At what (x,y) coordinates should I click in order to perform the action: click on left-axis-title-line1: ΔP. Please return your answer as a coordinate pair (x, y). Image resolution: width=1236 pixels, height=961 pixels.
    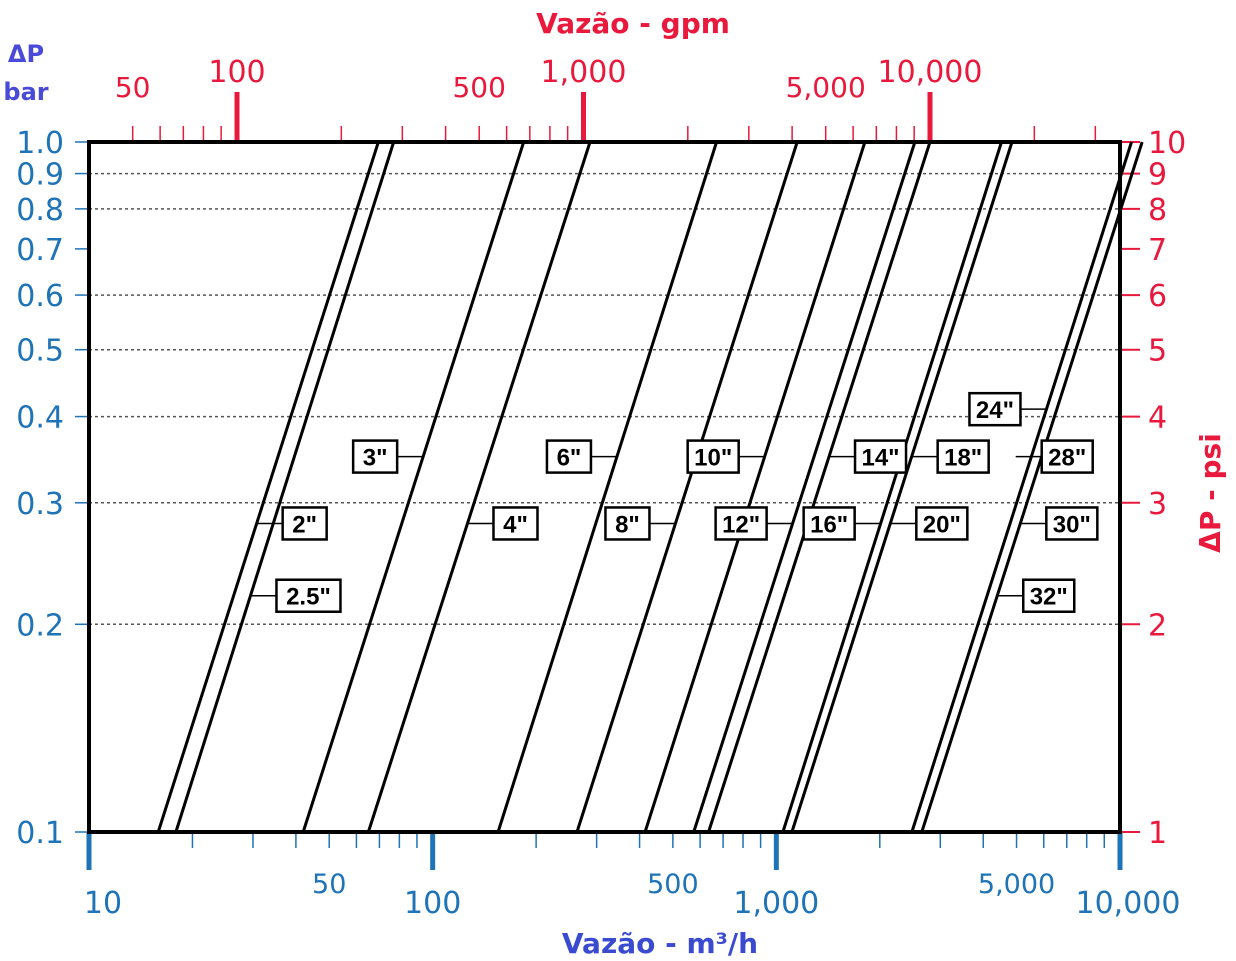
    Looking at the image, I should click on (26, 54).